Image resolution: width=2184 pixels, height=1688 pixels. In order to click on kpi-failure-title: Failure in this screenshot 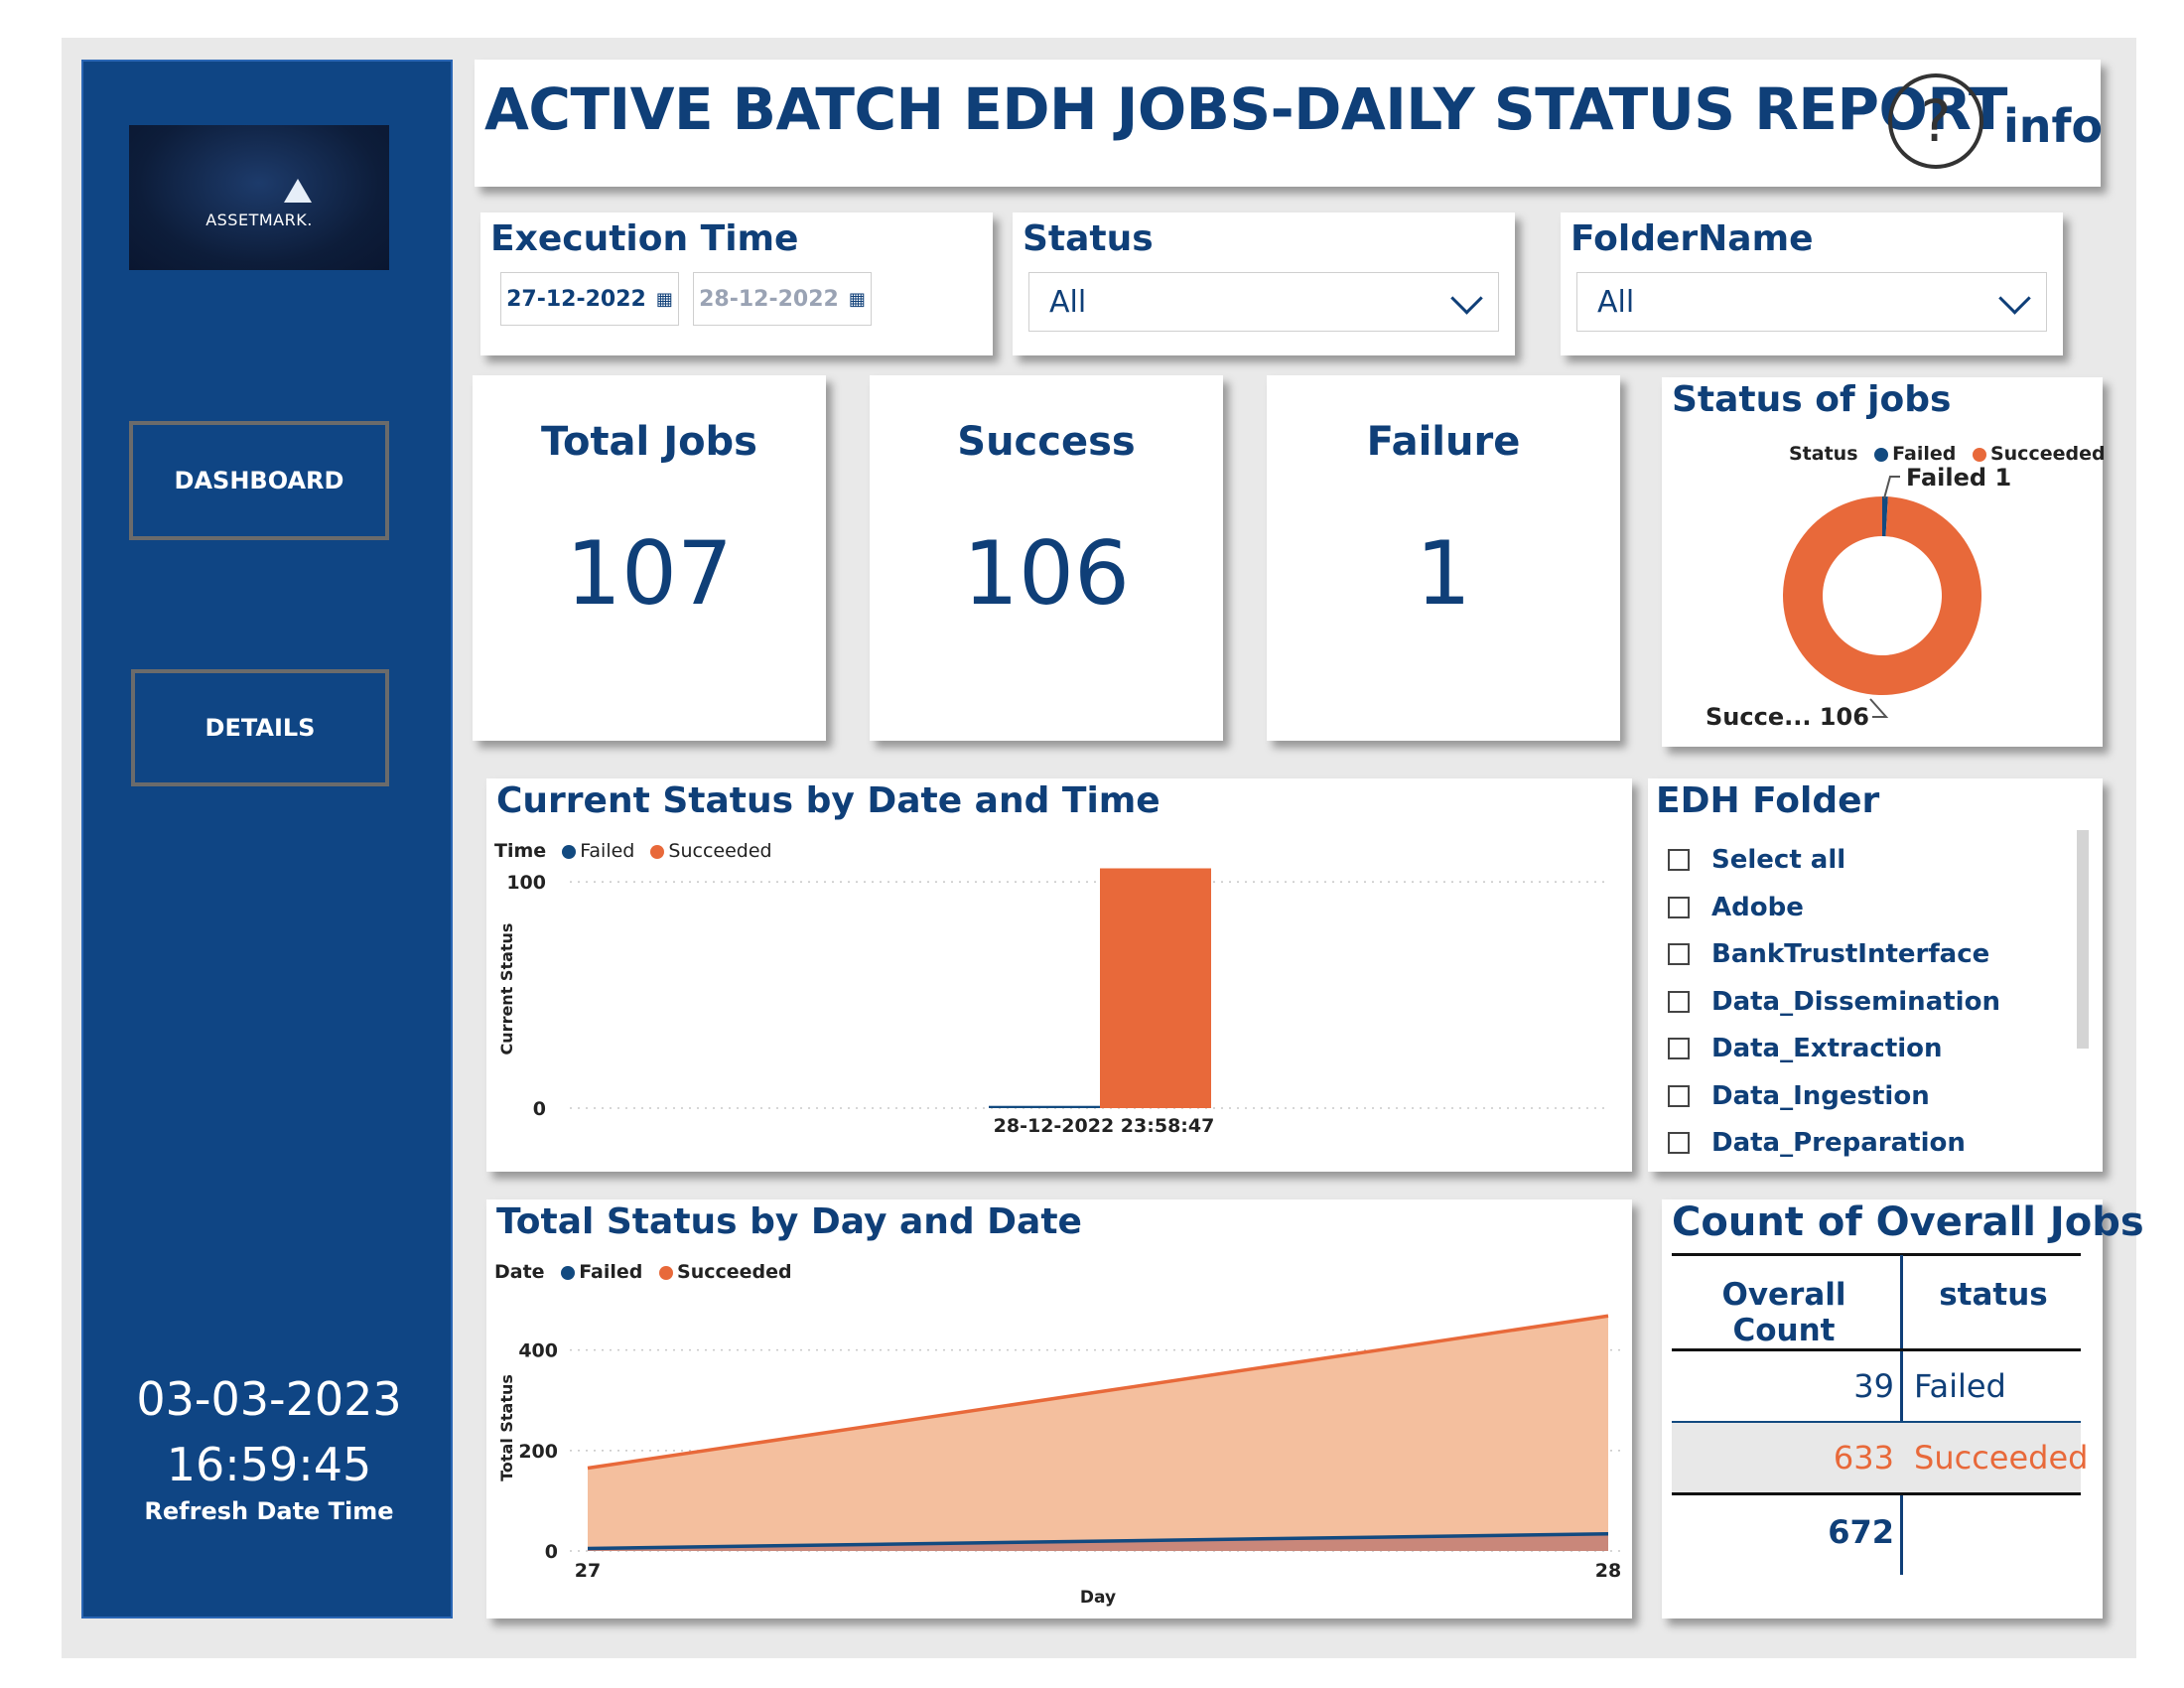, I will do `click(1443, 442)`.